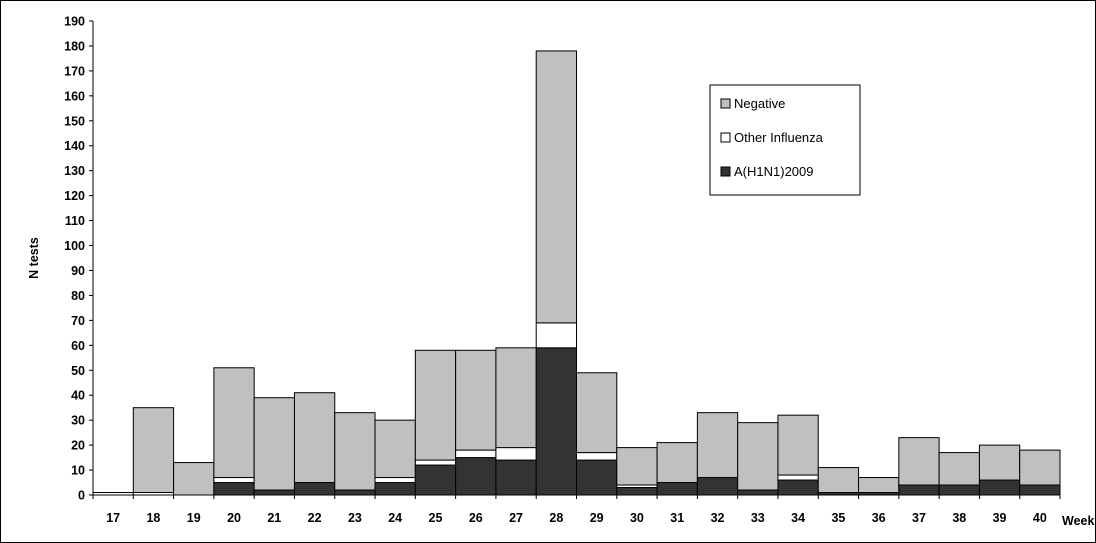 The height and width of the screenshot is (543, 1096). I want to click on y-tick-label-80: 80, so click(78, 296).